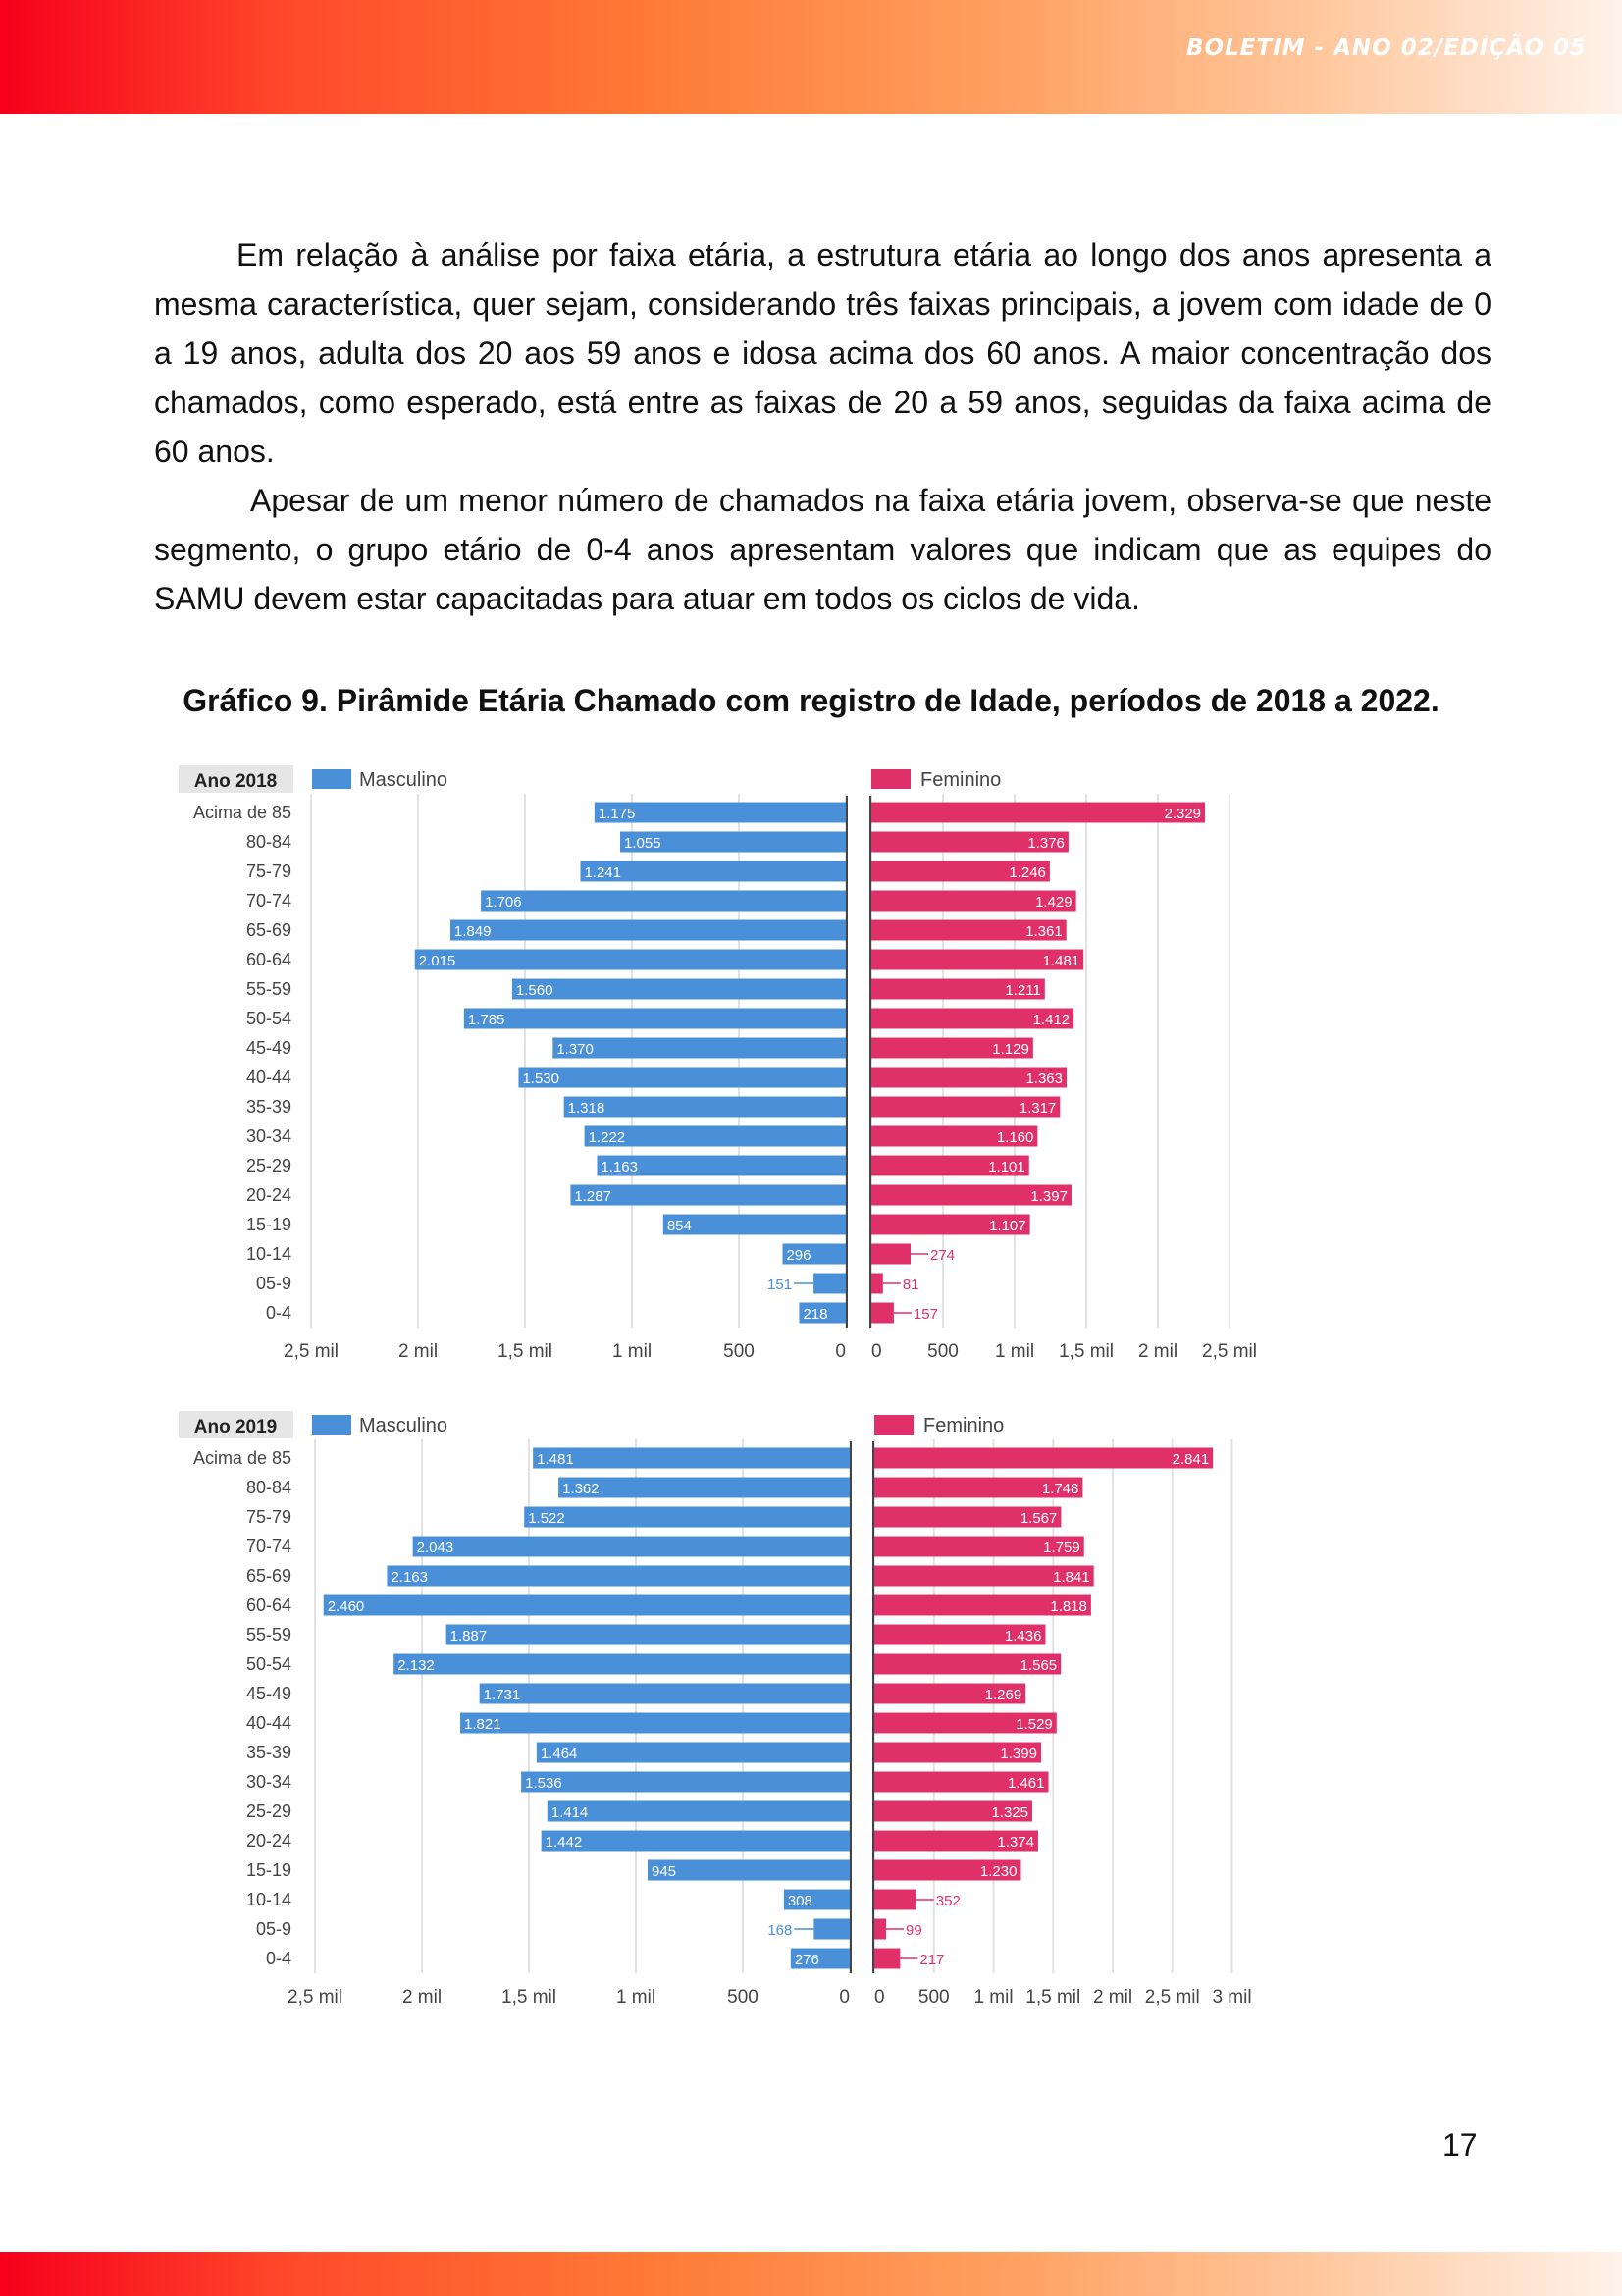 The image size is (1622, 2296). I want to click on female-bar-label: 2.329, so click(1182, 814).